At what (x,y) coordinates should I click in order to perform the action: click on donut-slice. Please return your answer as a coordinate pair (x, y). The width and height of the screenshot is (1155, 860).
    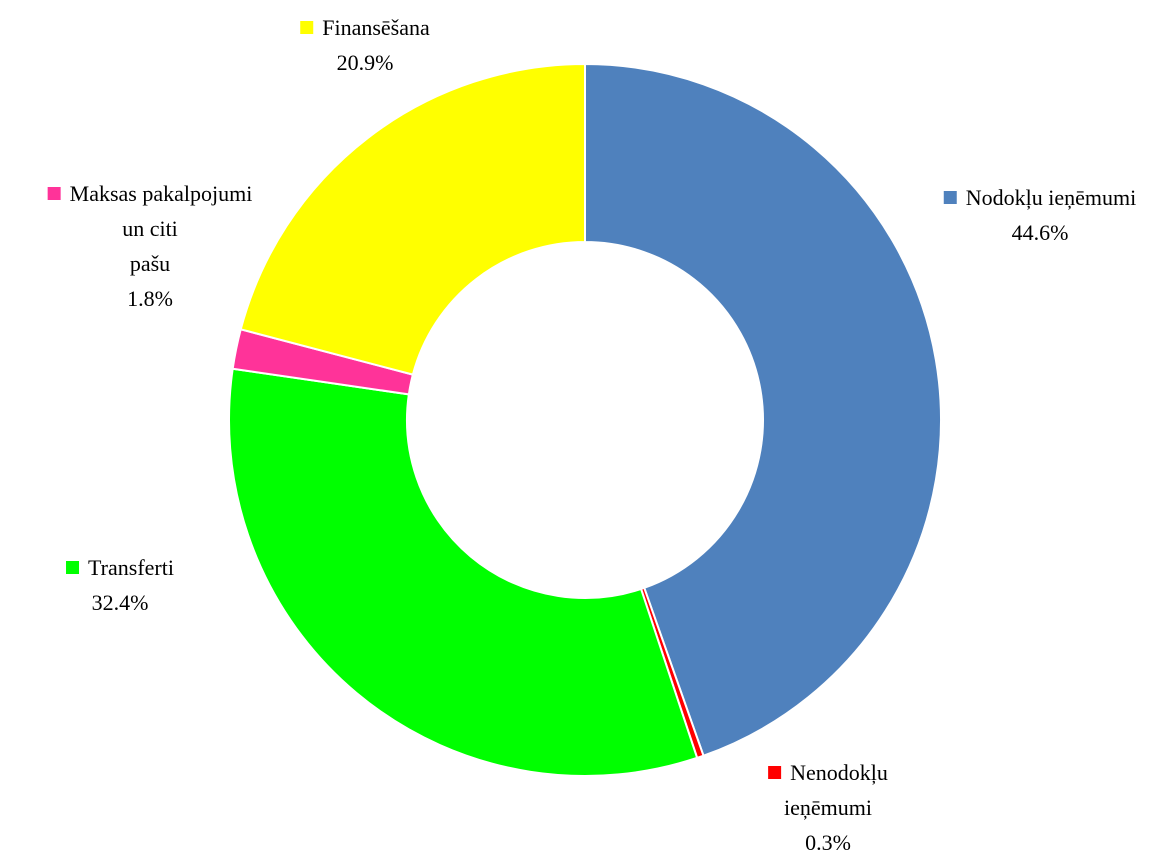
    Looking at the image, I should click on (412, 219).